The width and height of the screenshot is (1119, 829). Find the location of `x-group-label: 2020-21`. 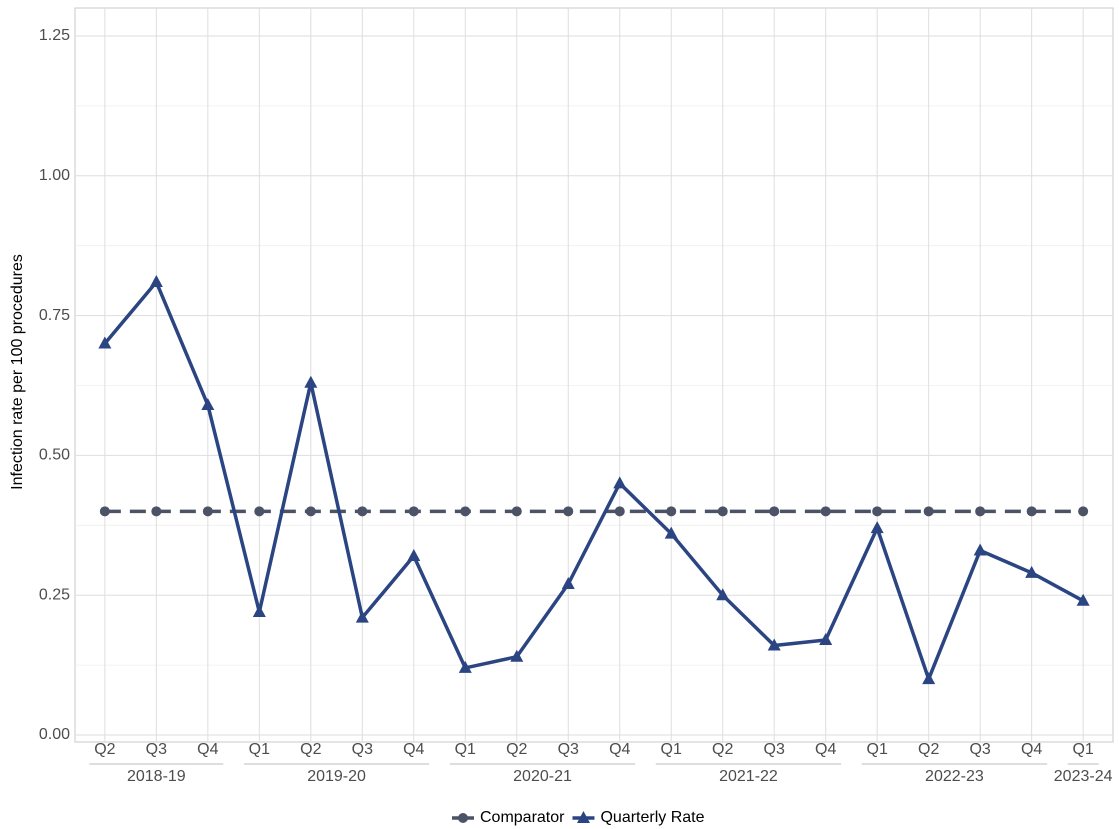

x-group-label: 2020-21 is located at coordinates (542, 776).